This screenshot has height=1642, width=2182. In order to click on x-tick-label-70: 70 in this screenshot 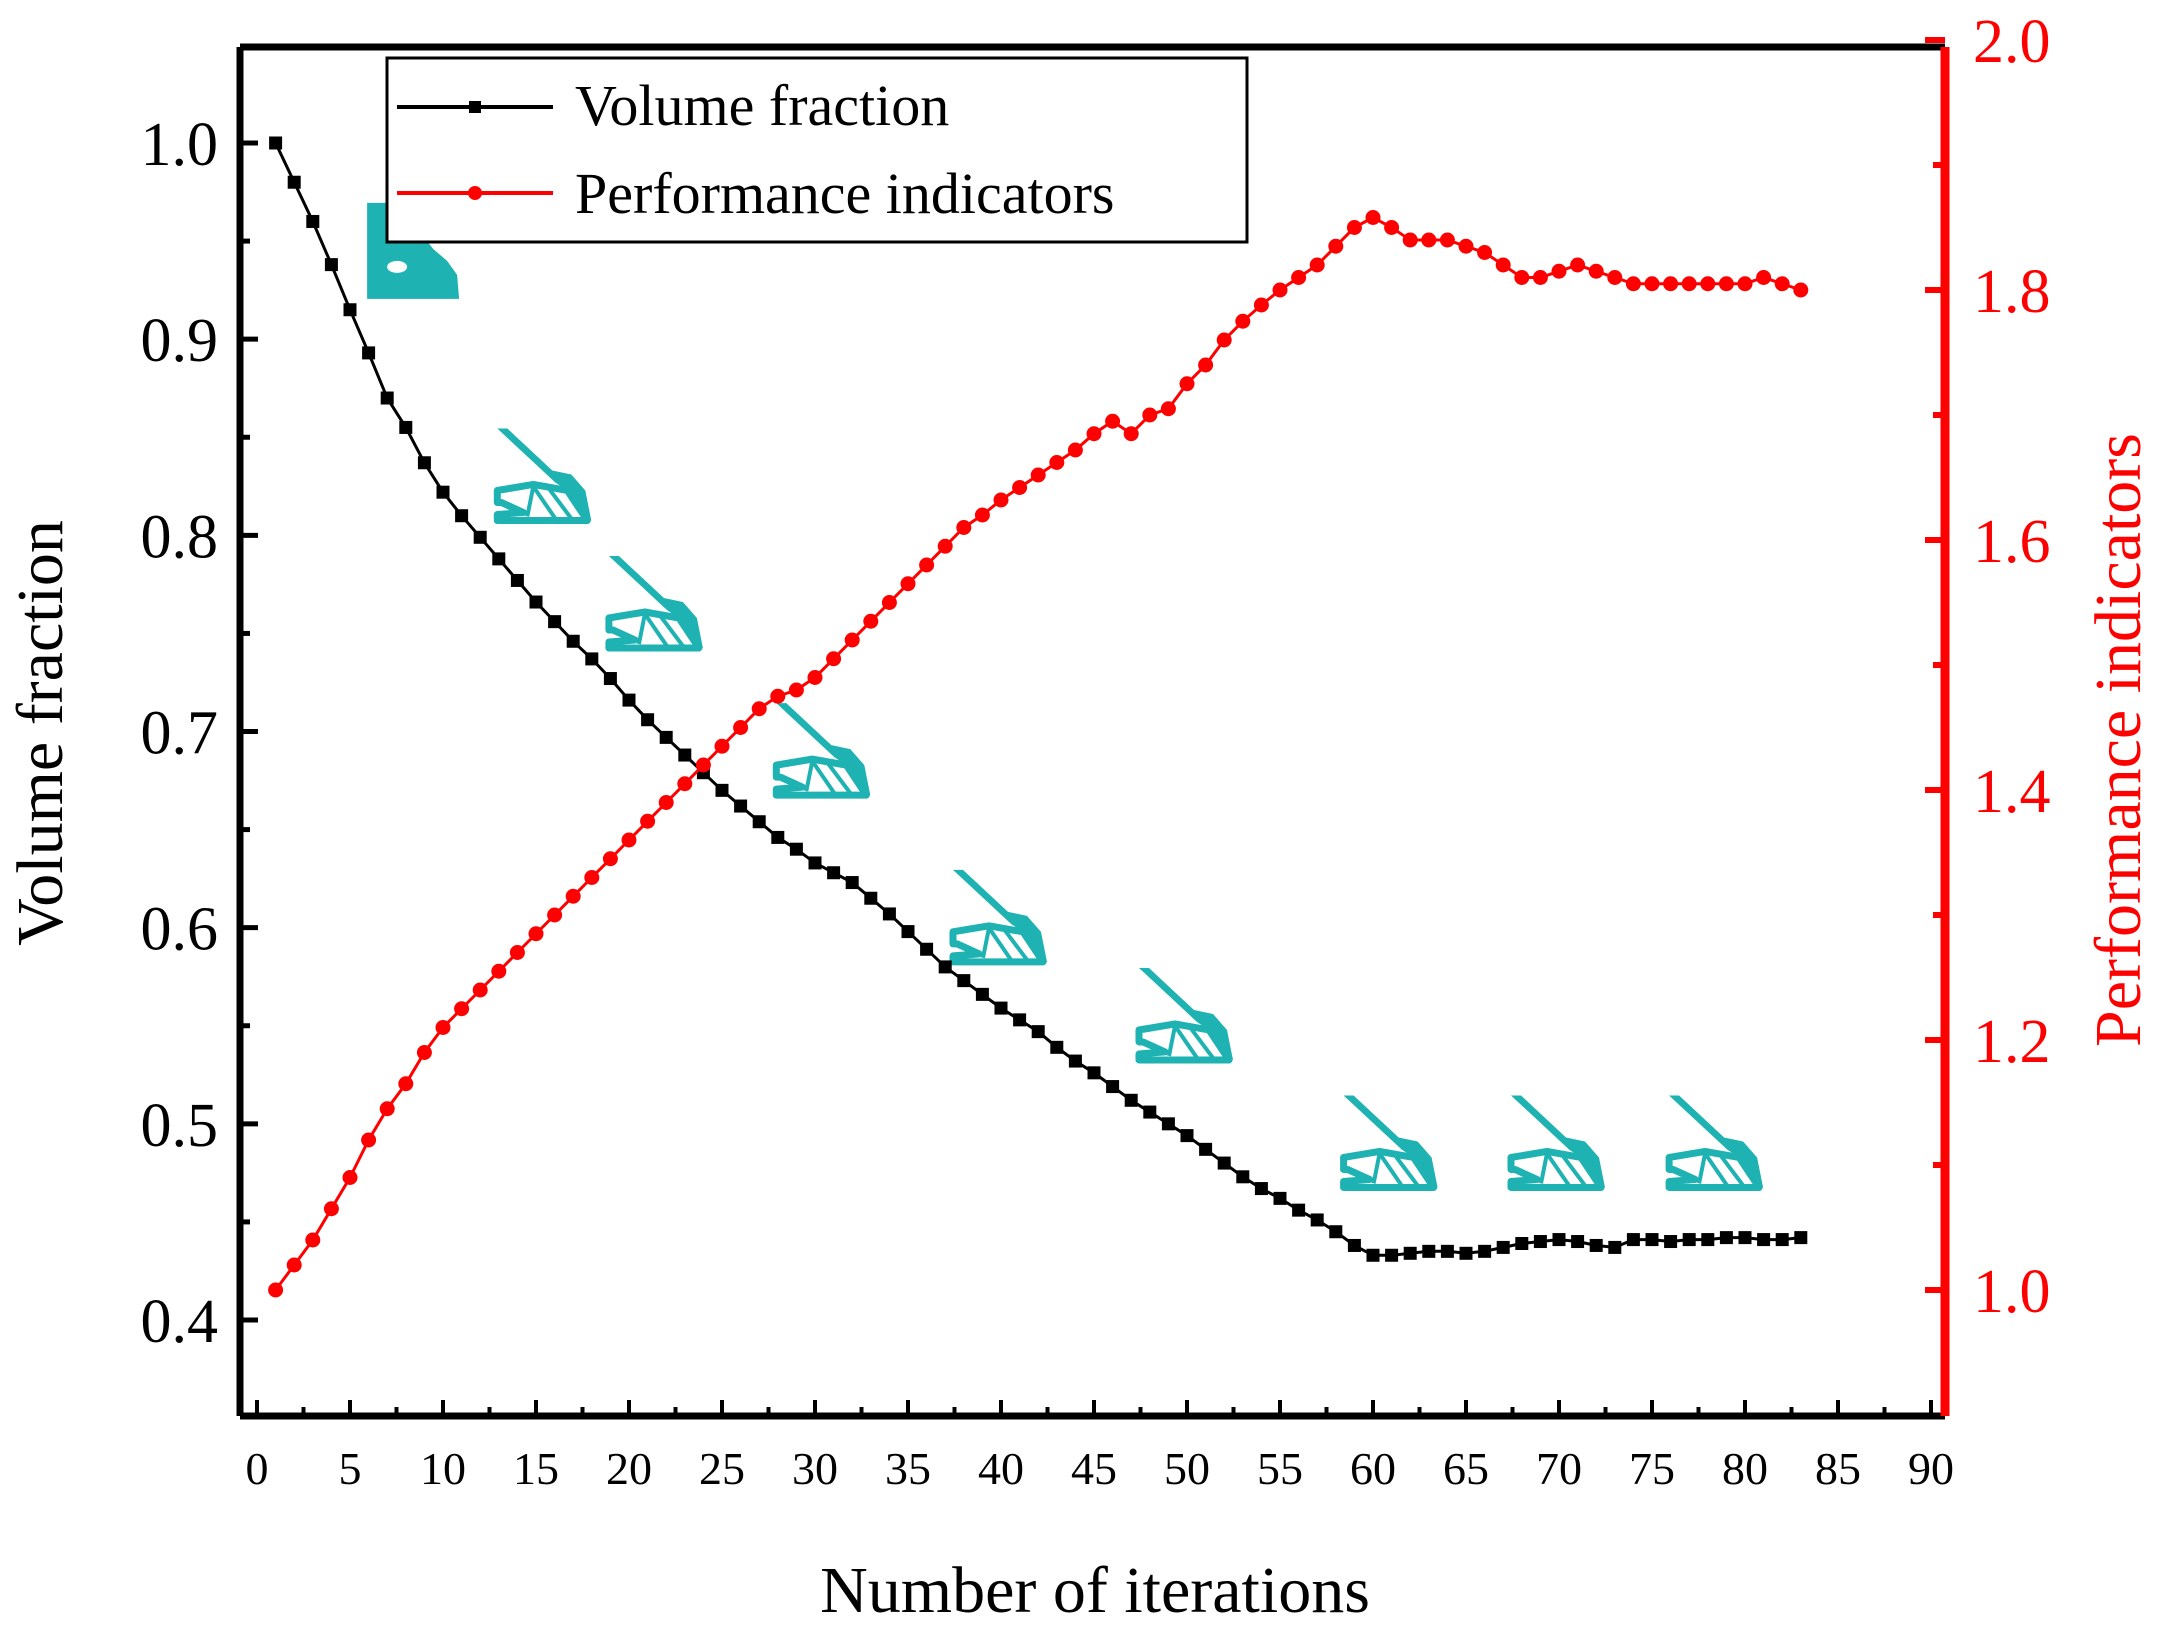, I will do `click(1559, 1468)`.